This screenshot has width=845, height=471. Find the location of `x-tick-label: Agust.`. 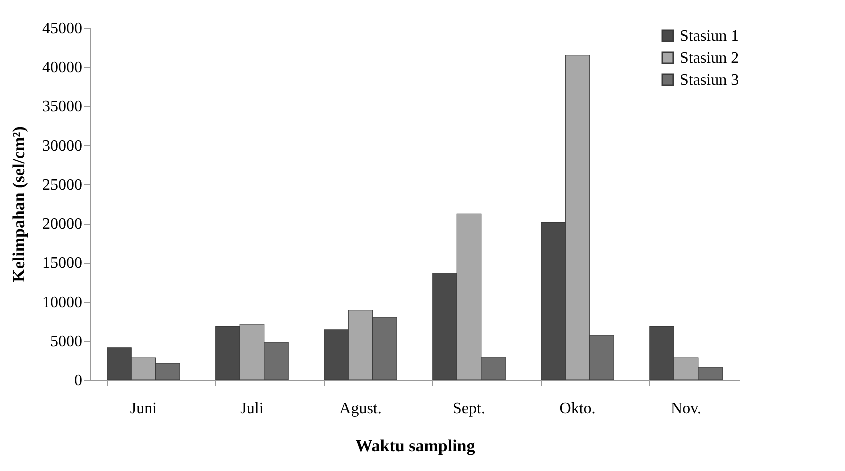

x-tick-label: Agust. is located at coordinates (361, 409).